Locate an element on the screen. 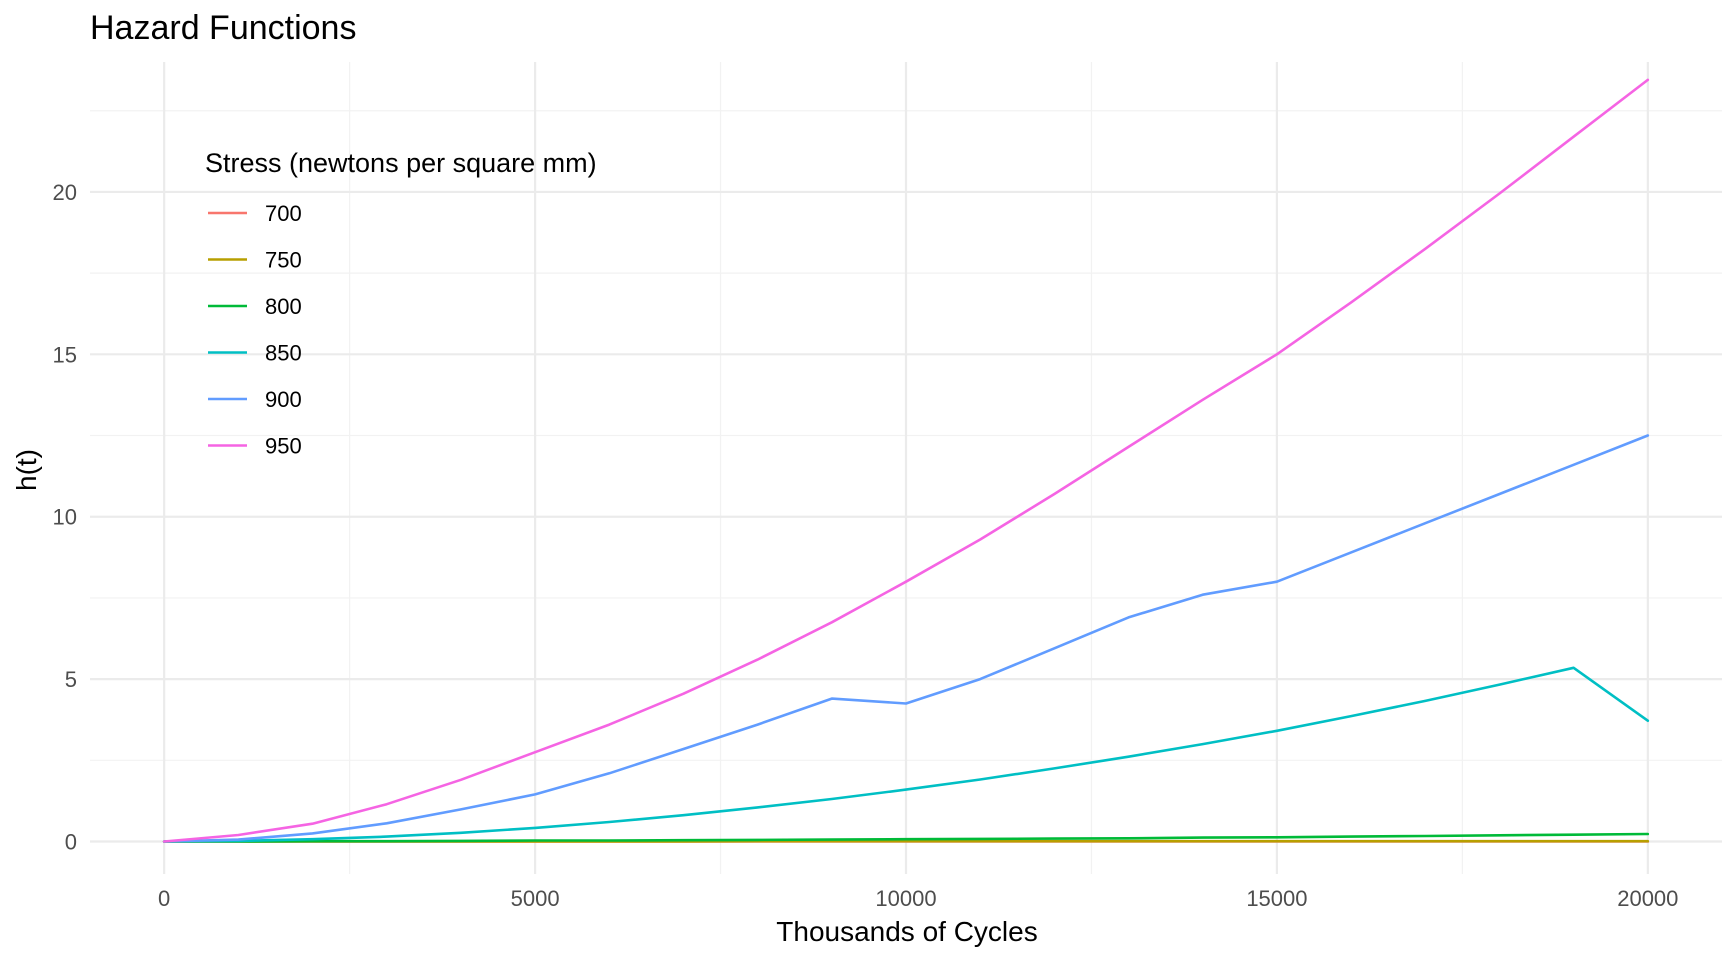 The image size is (1728, 960). x-tick-label: 5000 is located at coordinates (535, 898).